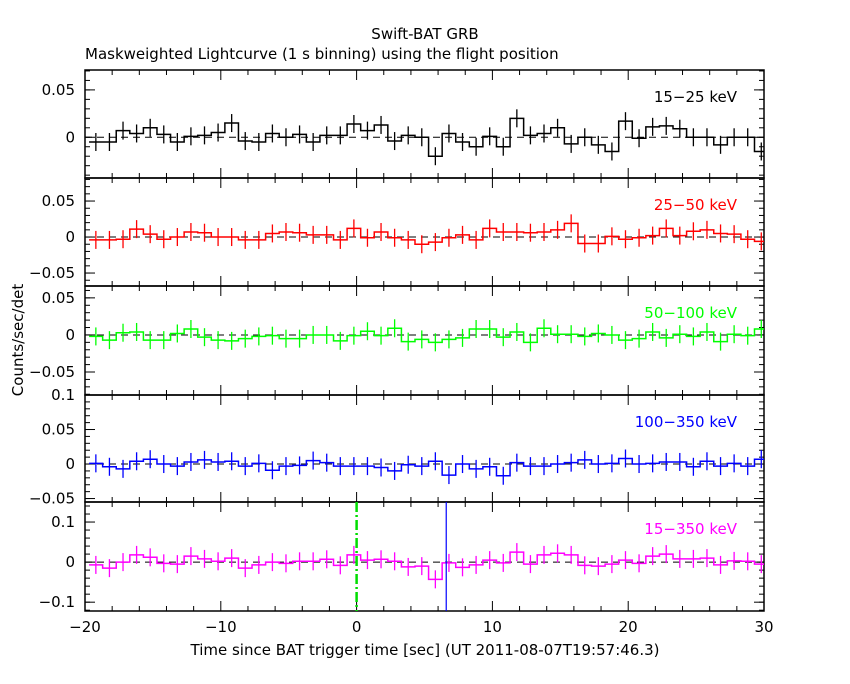 The height and width of the screenshot is (684, 850). I want to click on x-tick-label: 10, so click(492, 627).